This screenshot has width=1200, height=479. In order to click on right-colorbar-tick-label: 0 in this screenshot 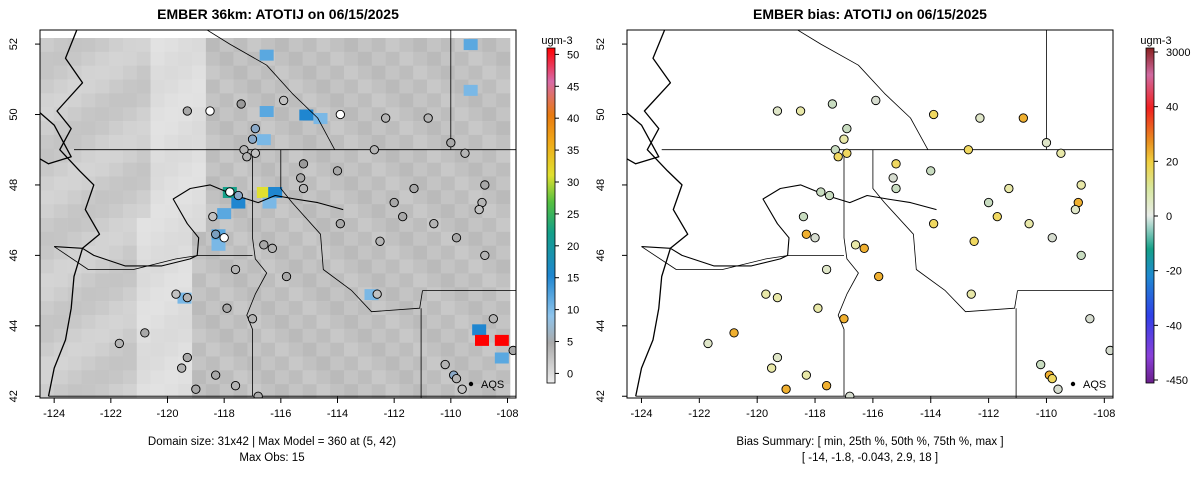, I will do `click(1169, 217)`.